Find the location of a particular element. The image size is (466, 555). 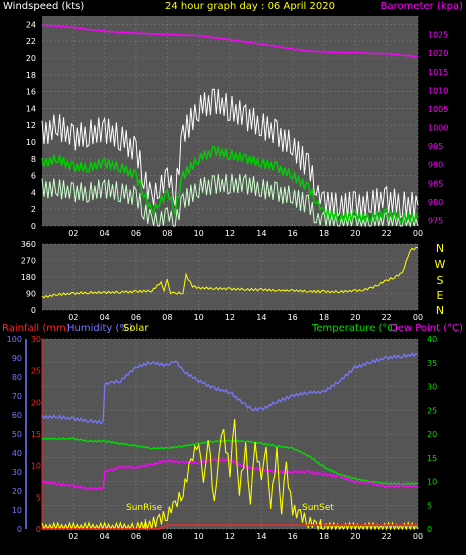

chart-title: 24 hour graph day : 06 April 2020 is located at coordinates (250, 6).